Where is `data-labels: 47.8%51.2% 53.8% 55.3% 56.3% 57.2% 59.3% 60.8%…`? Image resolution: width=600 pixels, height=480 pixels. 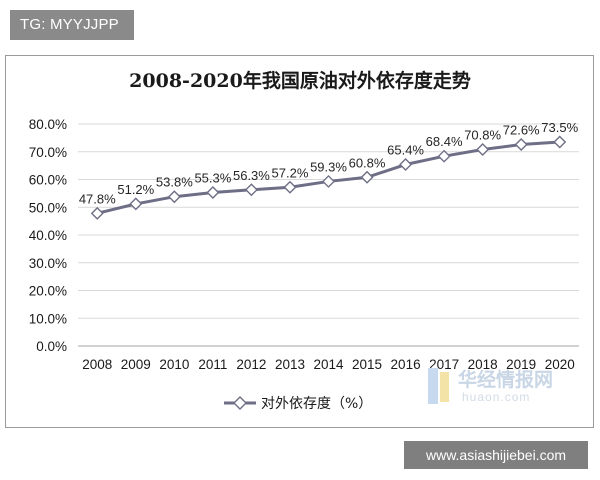 data-labels: 47.8%51.2% 53.8% 55.3% 56.3% 57.2% 59.3% 60.8%… is located at coordinates (329, 163).